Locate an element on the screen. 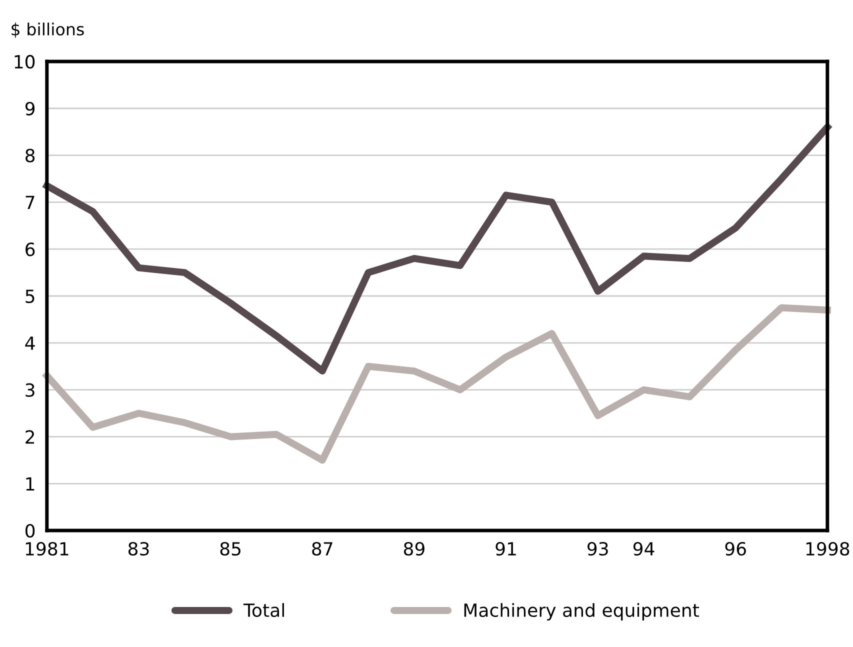  y-tick-label: 4 is located at coordinates (30, 343).